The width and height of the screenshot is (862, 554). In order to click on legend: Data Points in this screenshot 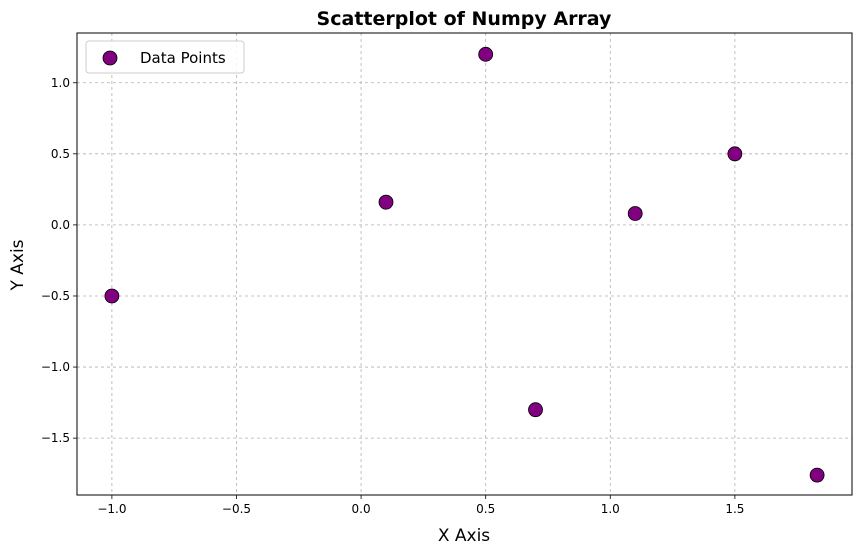, I will do `click(165, 57)`.